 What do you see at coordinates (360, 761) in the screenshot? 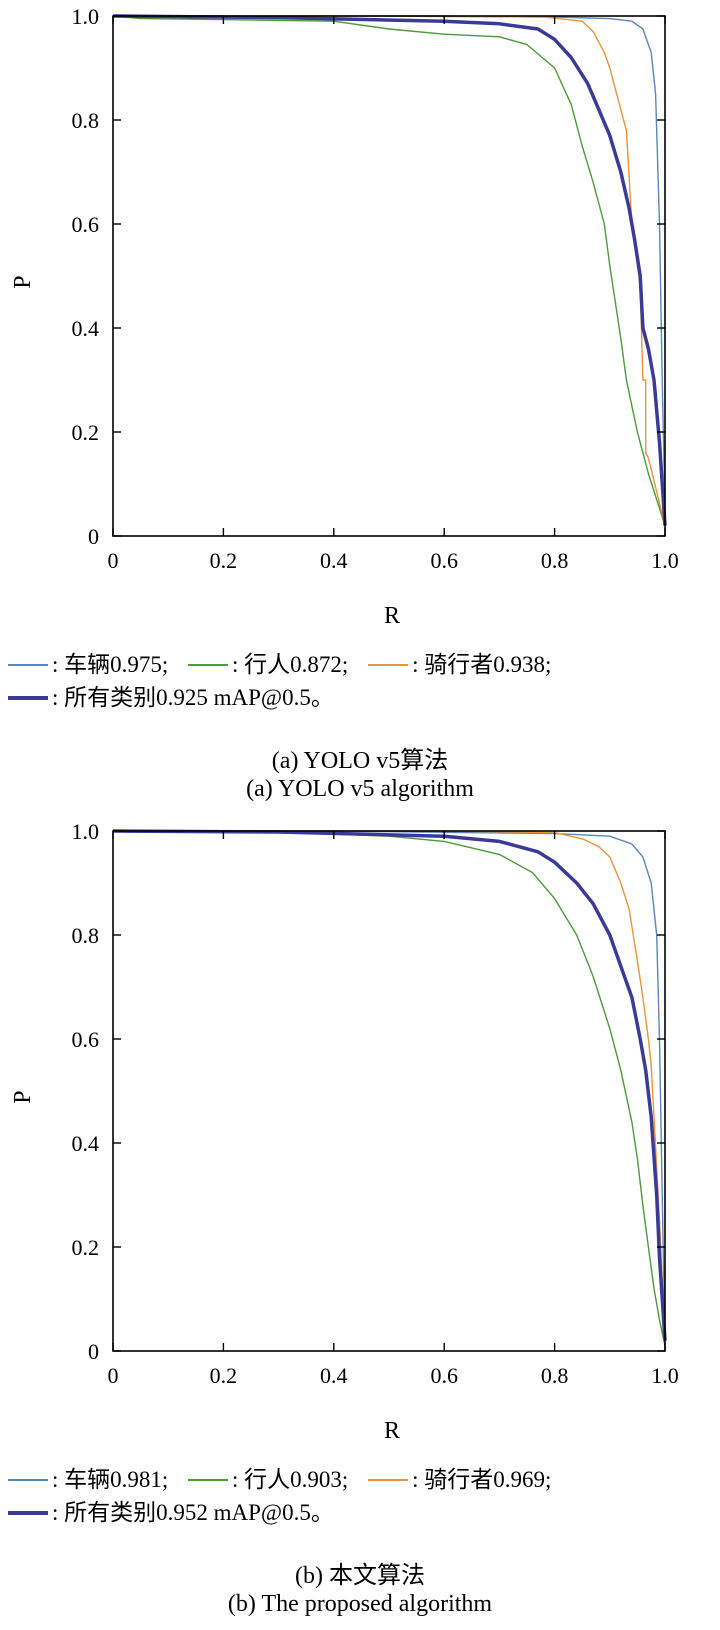
I see `caption-cn-a: (a) YOLO v5算法` at bounding box center [360, 761].